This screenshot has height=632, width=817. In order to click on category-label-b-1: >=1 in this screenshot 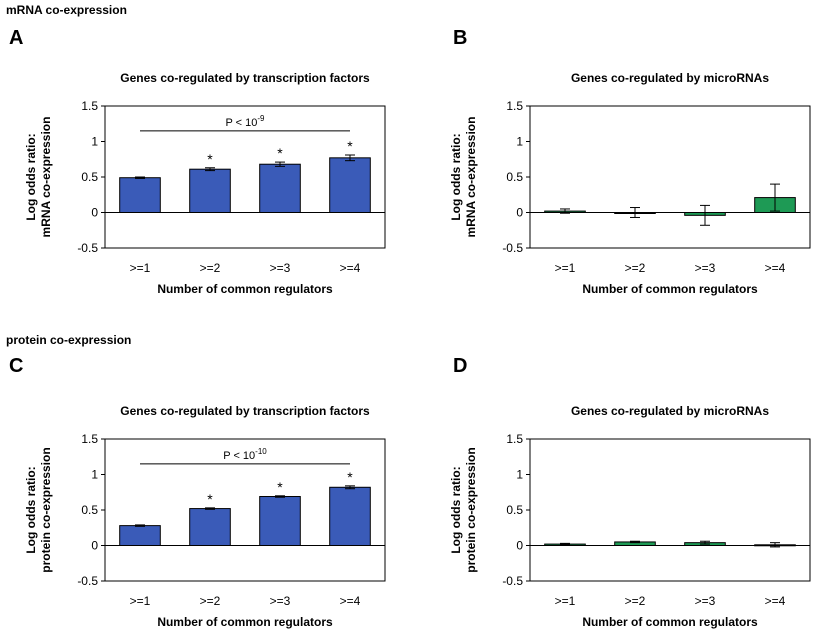, I will do `click(565, 268)`.